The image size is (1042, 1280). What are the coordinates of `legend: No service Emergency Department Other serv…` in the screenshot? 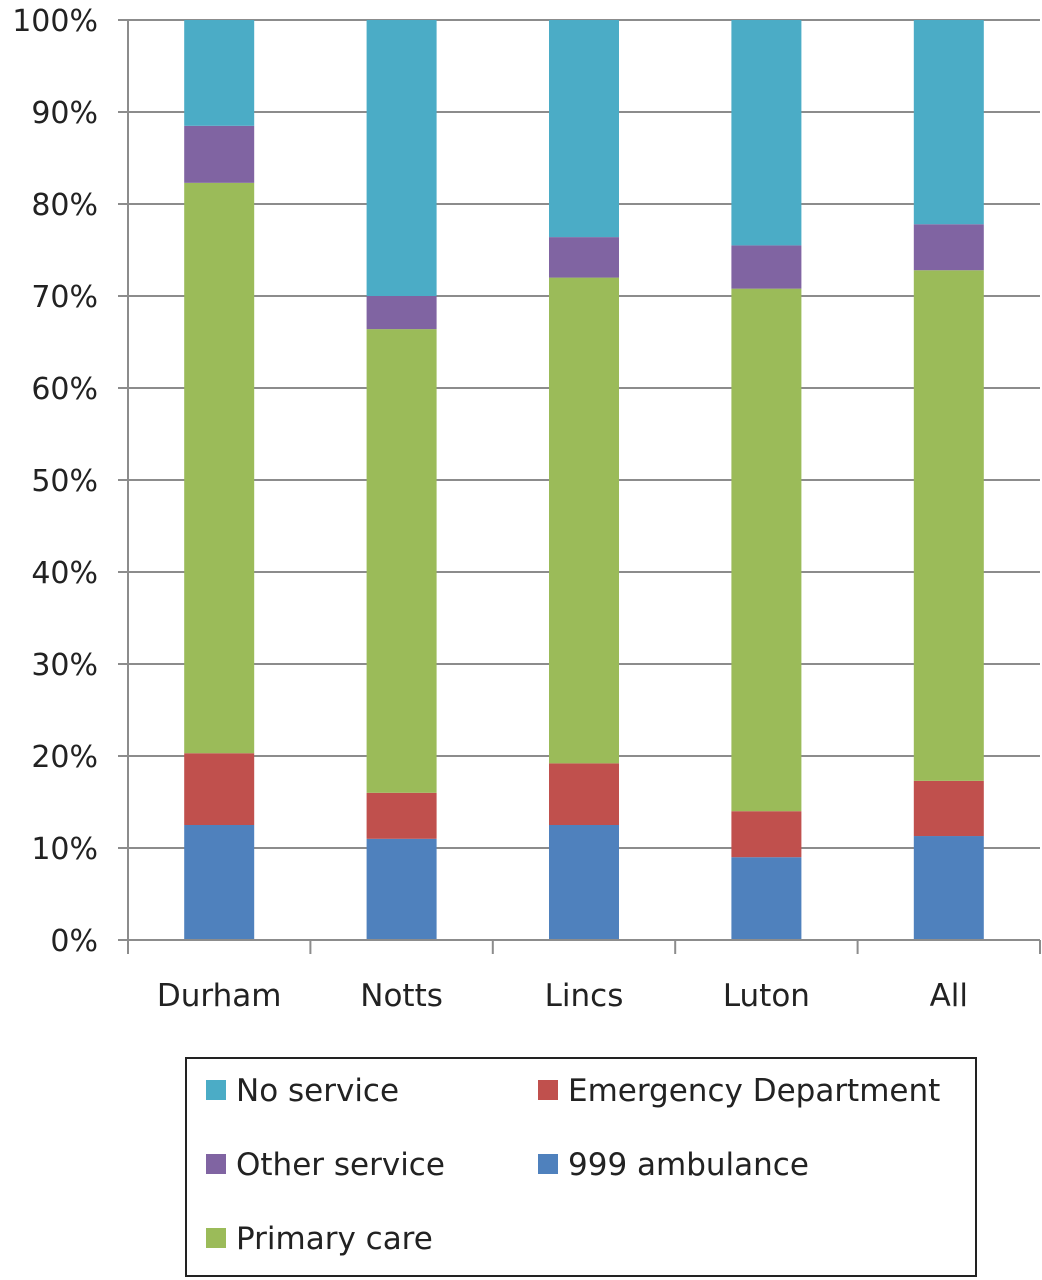 It's located at (581, 1167).